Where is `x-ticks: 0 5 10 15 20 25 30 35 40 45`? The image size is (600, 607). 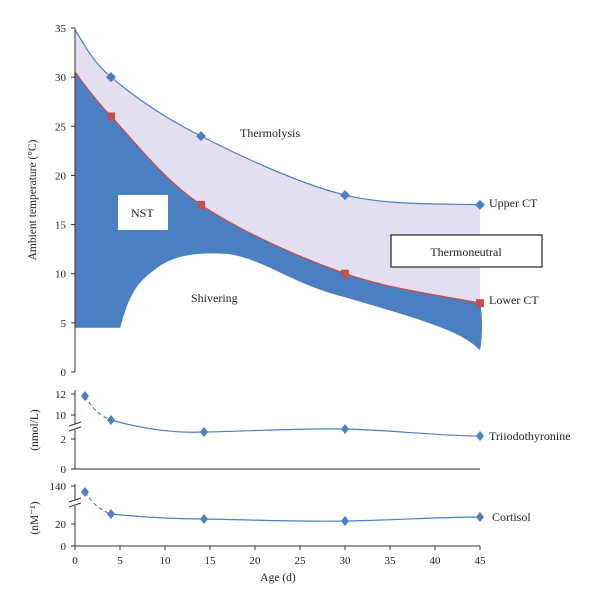 x-ticks: 0 5 10 15 20 25 30 35 40 45 is located at coordinates (279, 556).